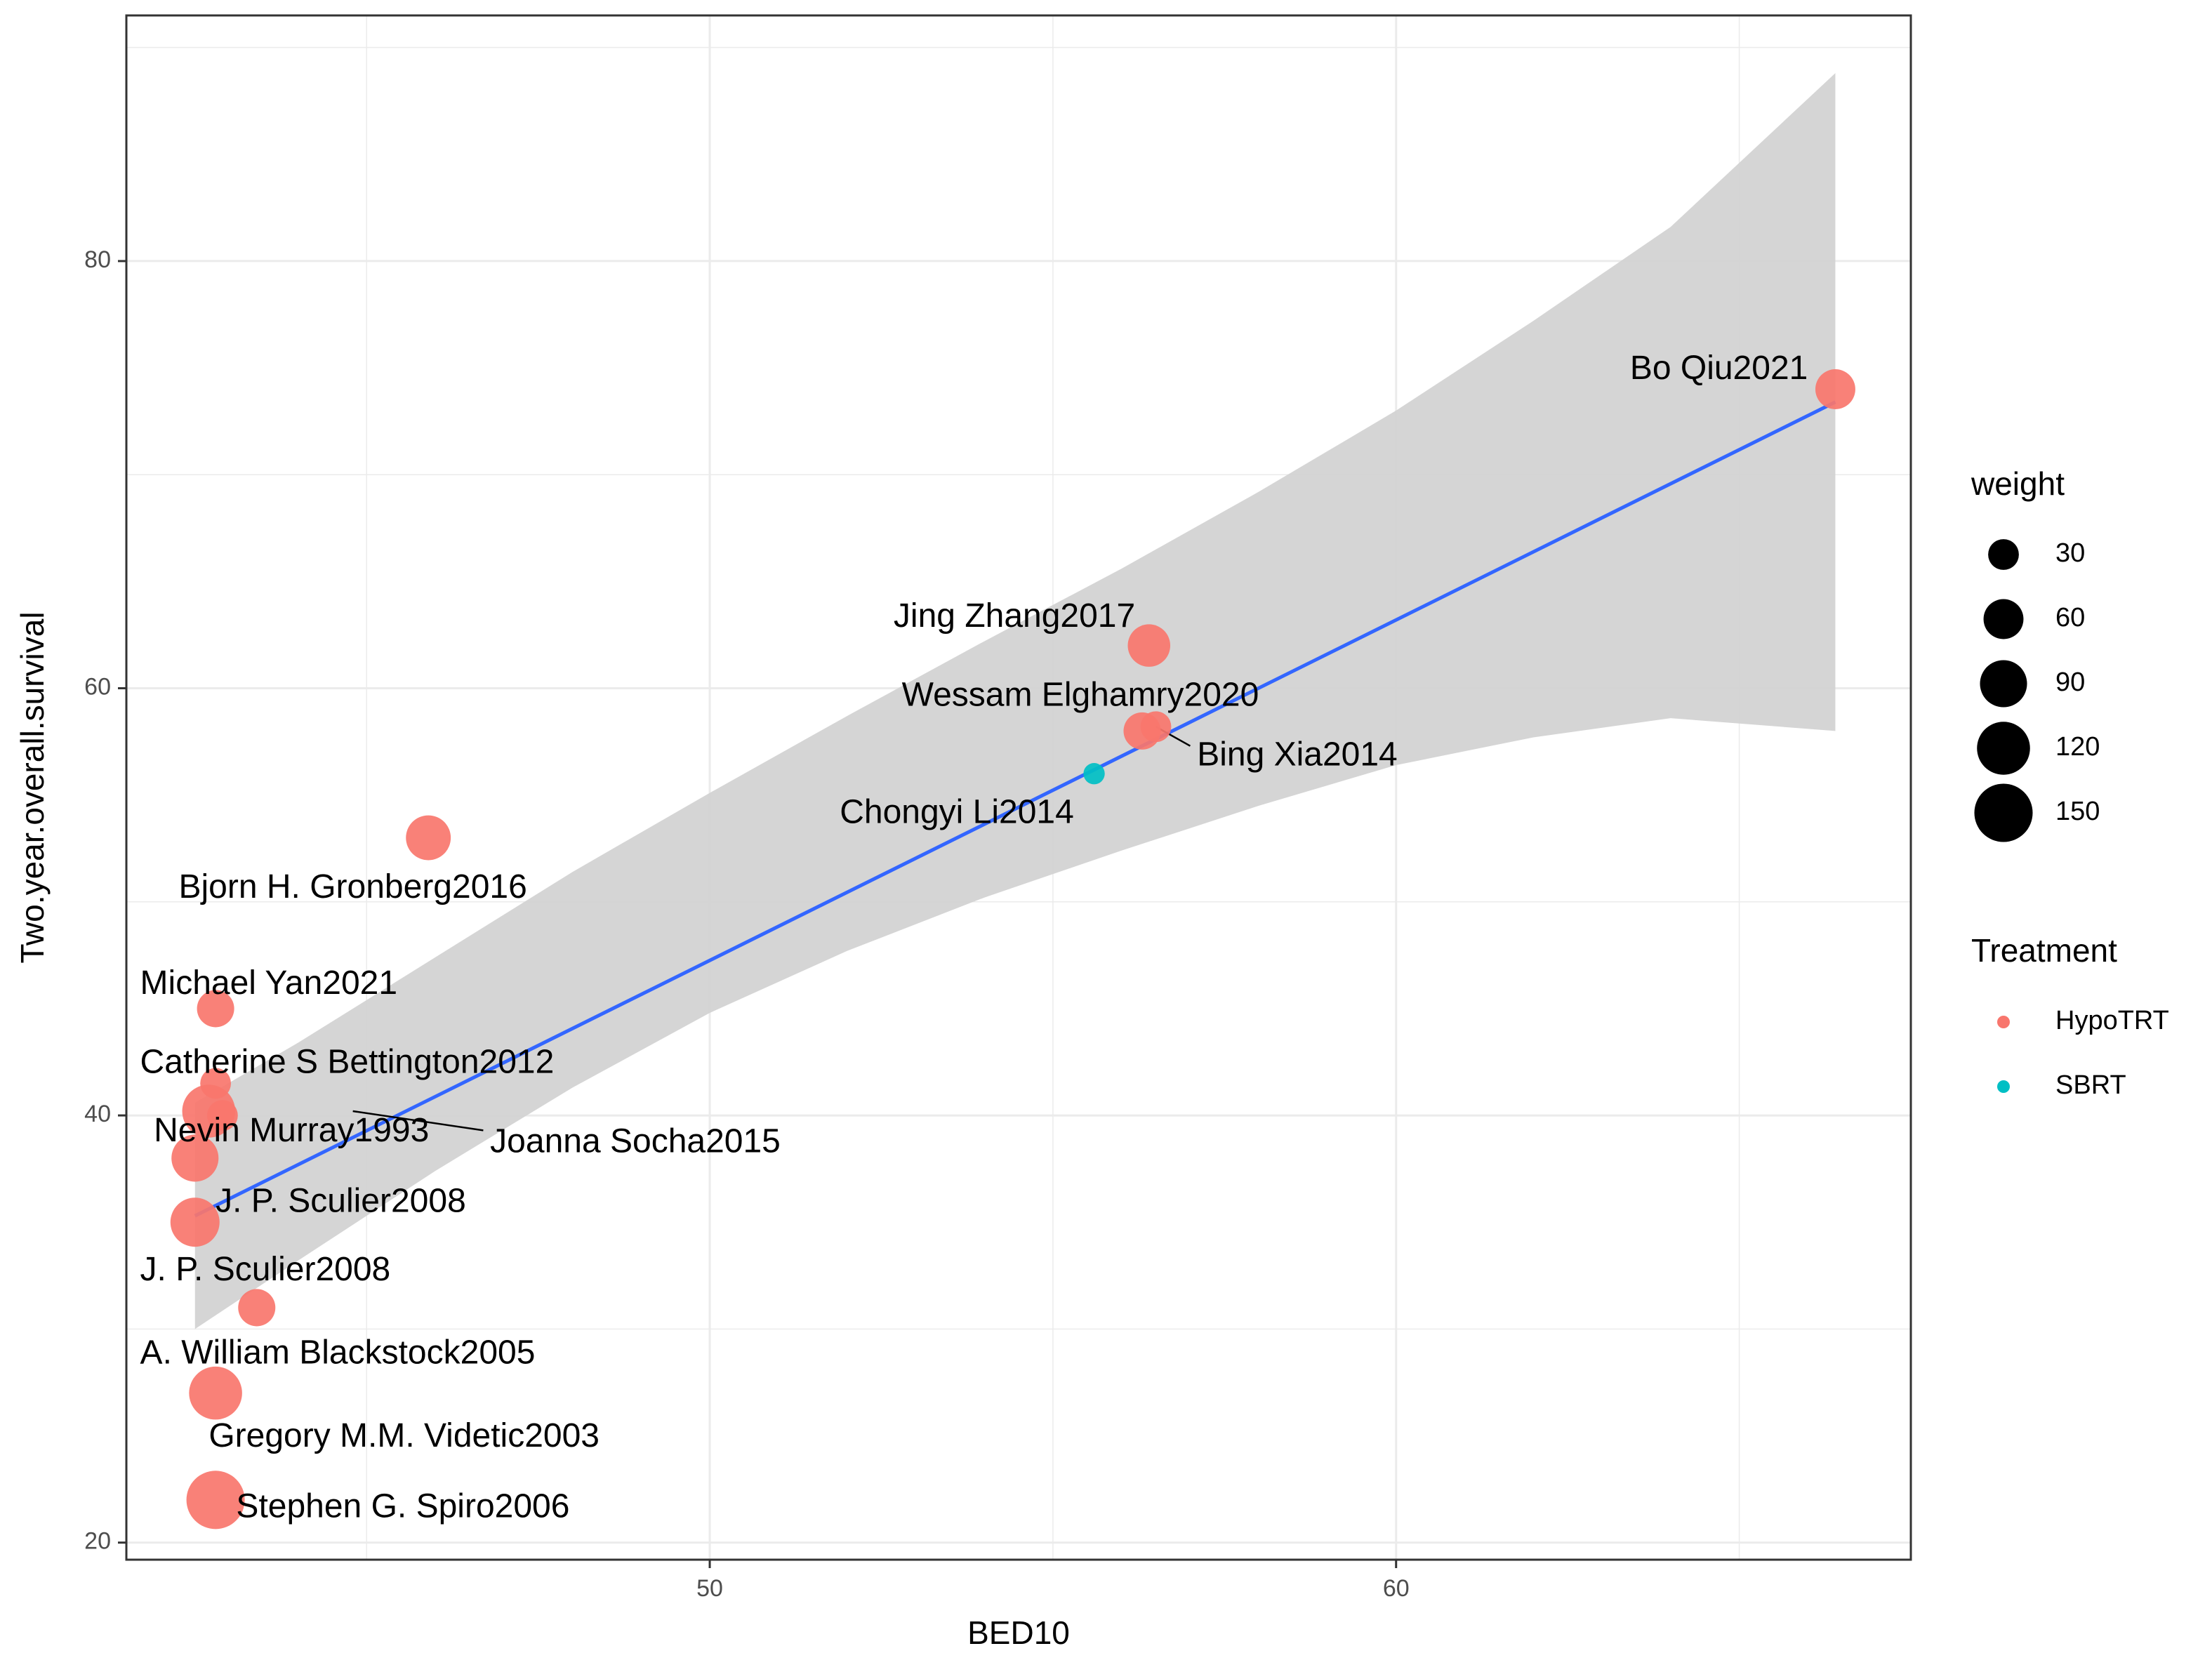 Image resolution: width=2212 pixels, height=1672 pixels. I want to click on point-label: Bo Qiu2021, so click(1719, 368).